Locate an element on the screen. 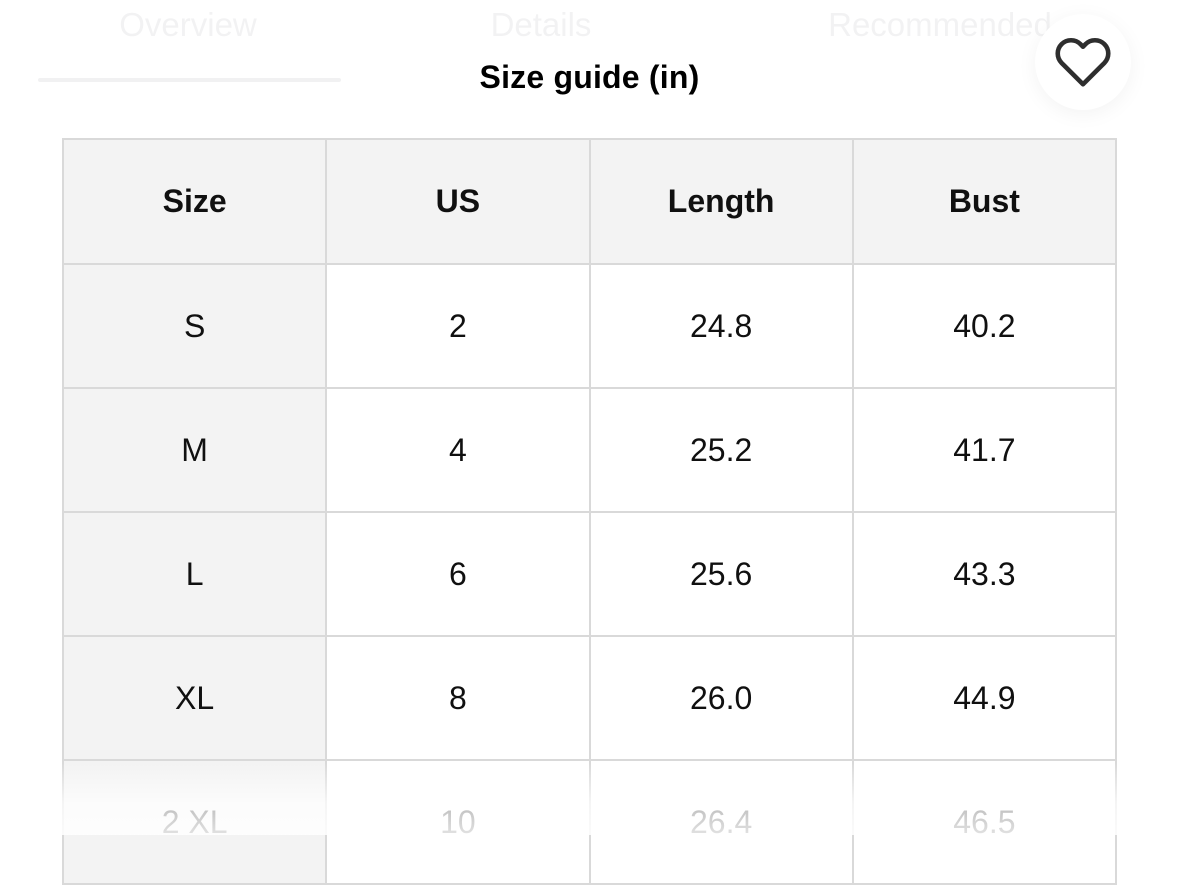 This screenshot has width=1179, height=885. cell-bust: 43.3 is located at coordinates (984, 574).